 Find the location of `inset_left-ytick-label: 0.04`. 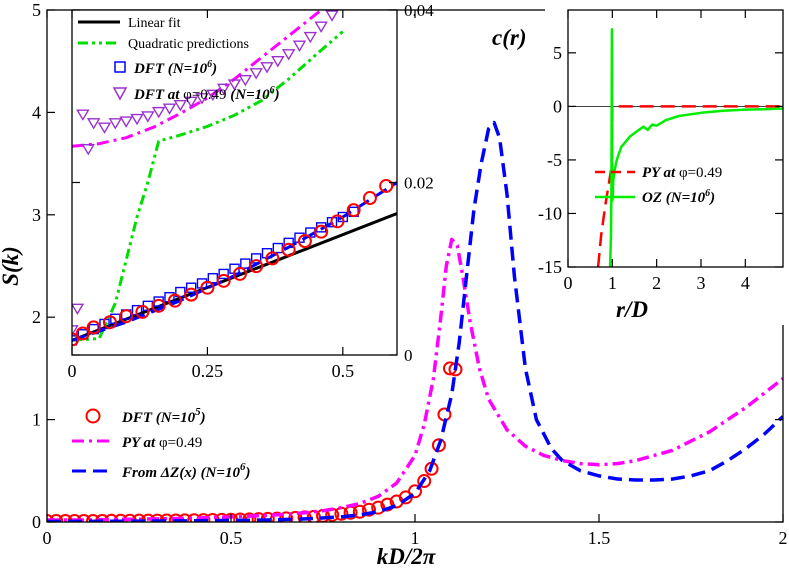

inset_left-ytick-label: 0.04 is located at coordinates (419, 10).